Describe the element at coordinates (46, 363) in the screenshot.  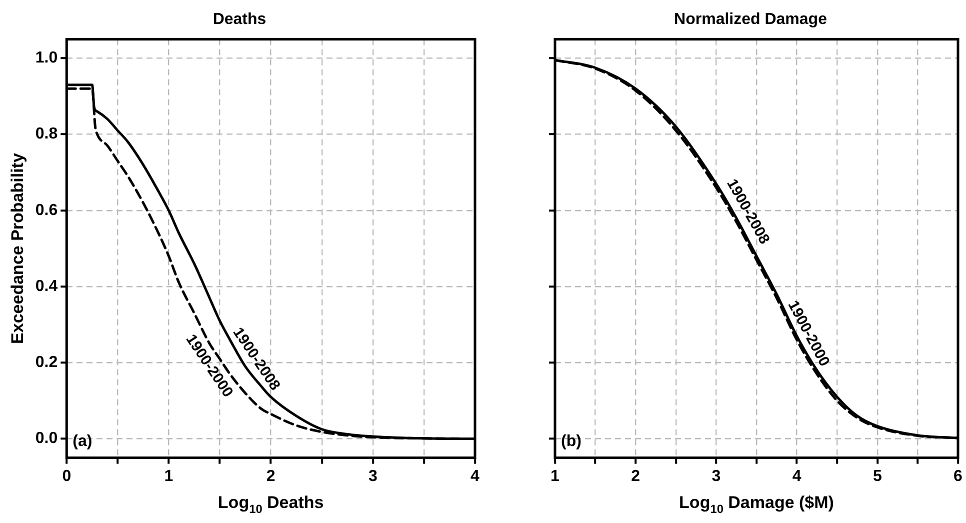
I see `y-tick-label: 0.2` at that location.